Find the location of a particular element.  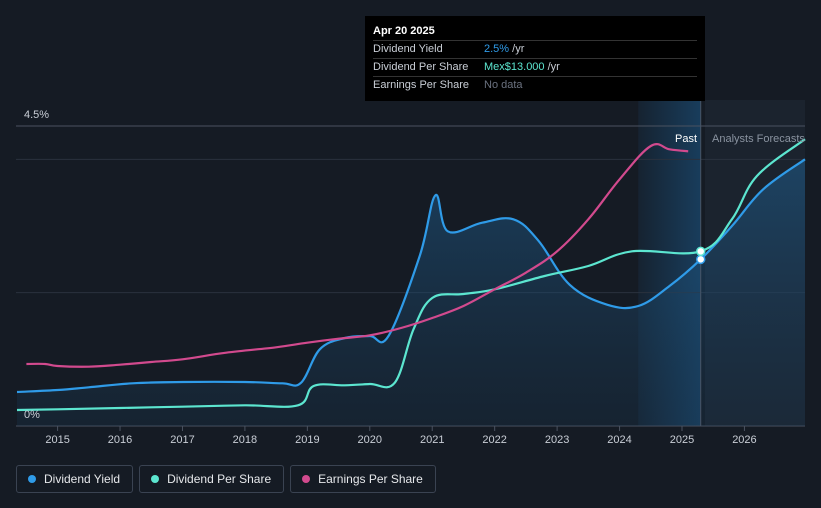

y-axis: 4.5% 0% is located at coordinates (36, 265).